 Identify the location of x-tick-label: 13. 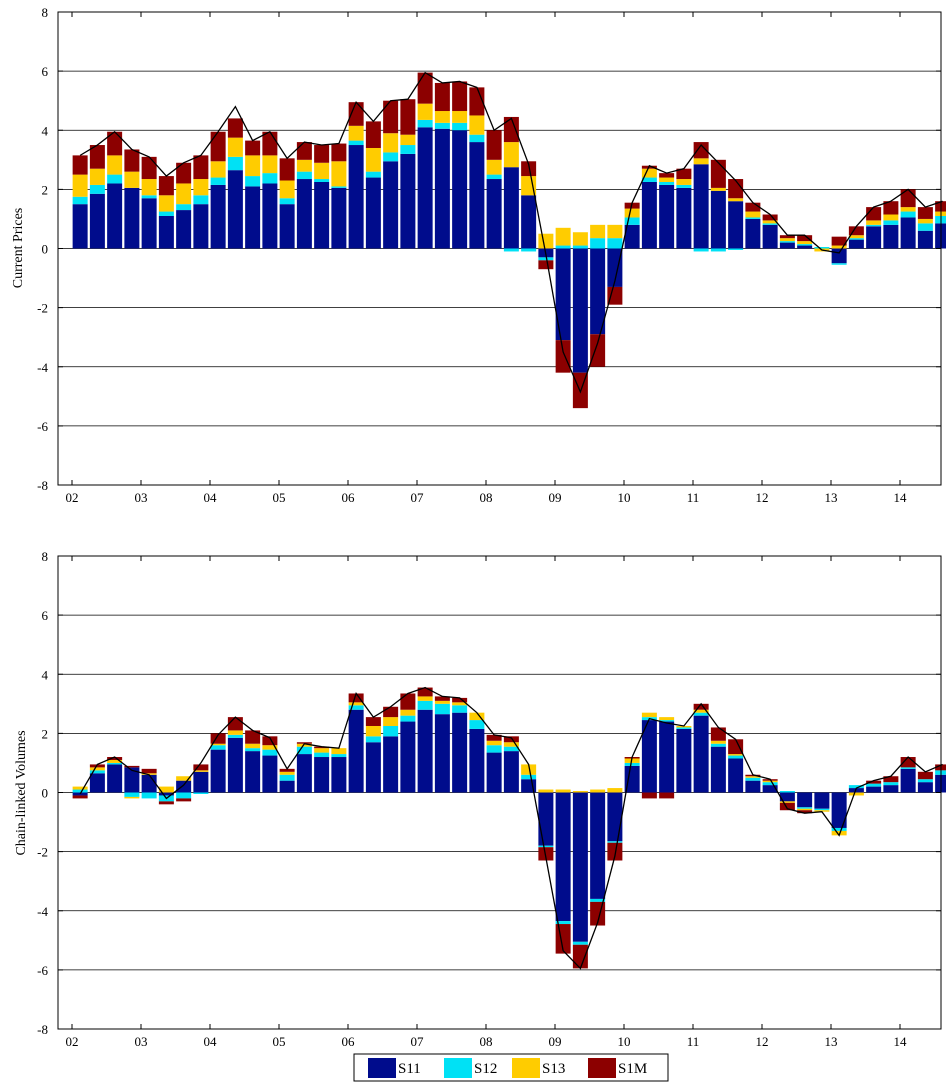
(831, 497).